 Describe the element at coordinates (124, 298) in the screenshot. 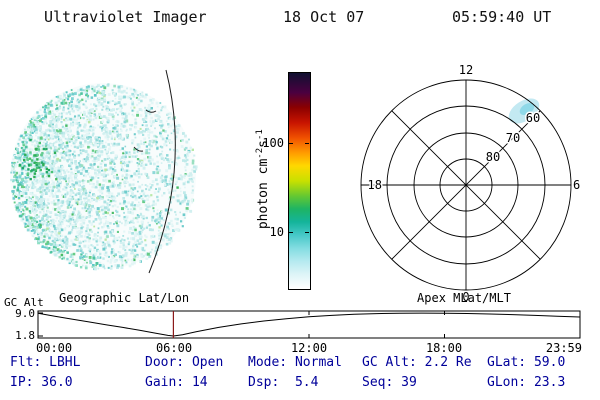

I see `left-panel-label: Geographic Lat/Lon` at that location.